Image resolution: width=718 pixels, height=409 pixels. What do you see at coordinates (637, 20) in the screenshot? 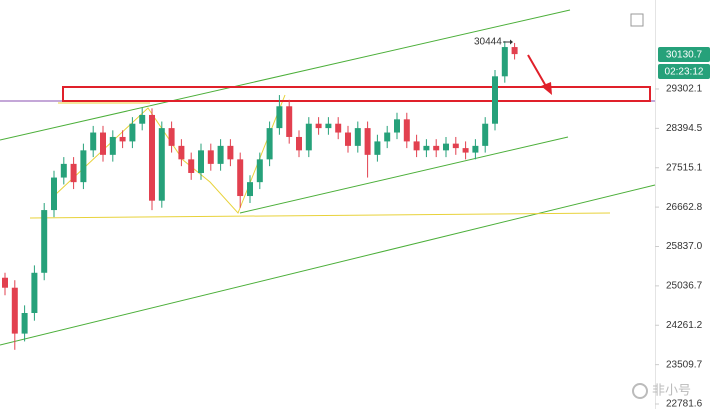
I see `expand-icon` at bounding box center [637, 20].